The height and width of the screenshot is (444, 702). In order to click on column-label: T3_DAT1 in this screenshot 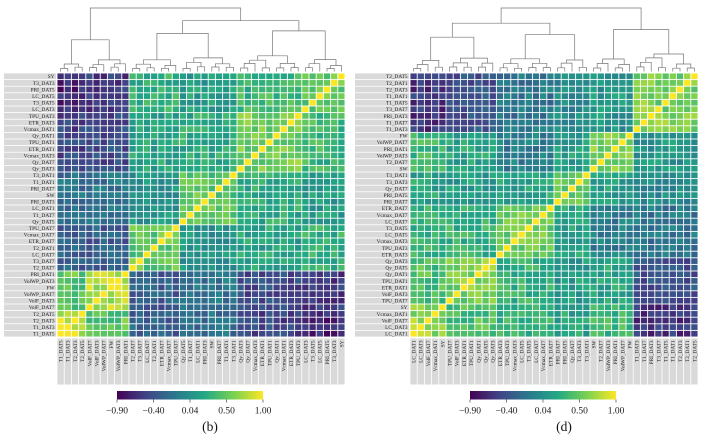, I will do `click(234, 351)`.